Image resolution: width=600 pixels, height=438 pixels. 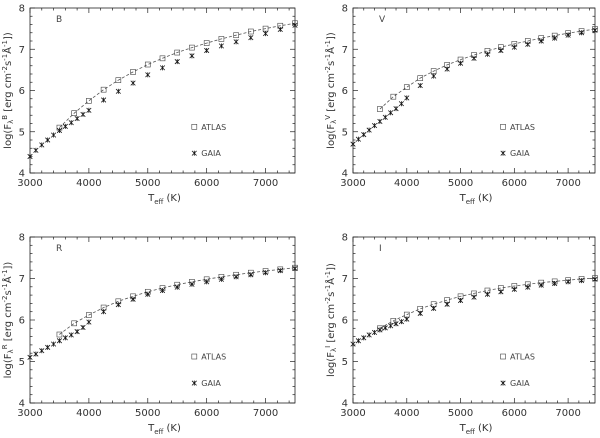 What do you see at coordinates (517, 140) in the screenshot?
I see `legend: ATLAS GAIA` at bounding box center [517, 140].